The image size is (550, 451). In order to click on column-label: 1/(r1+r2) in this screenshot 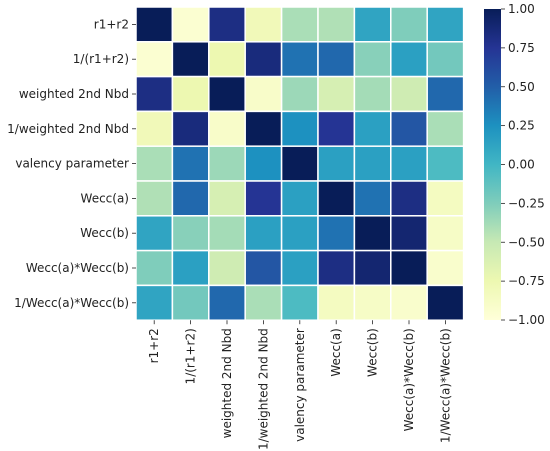, I will do `click(191, 356)`.